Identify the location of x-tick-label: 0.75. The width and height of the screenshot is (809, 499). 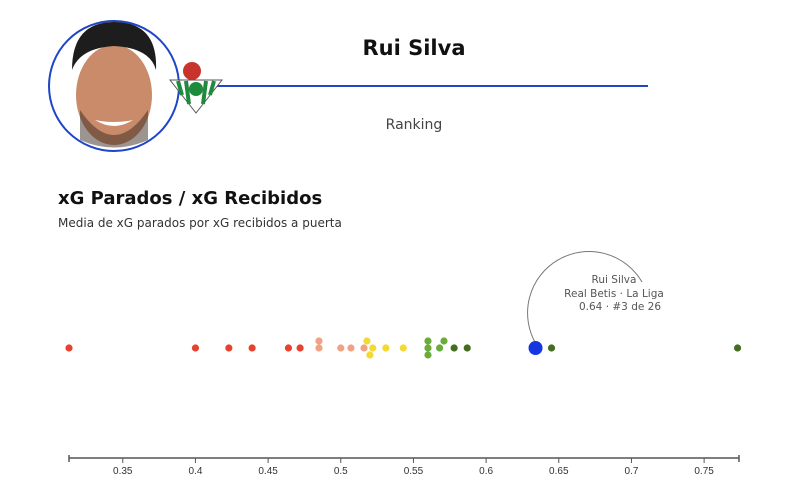
(704, 471).